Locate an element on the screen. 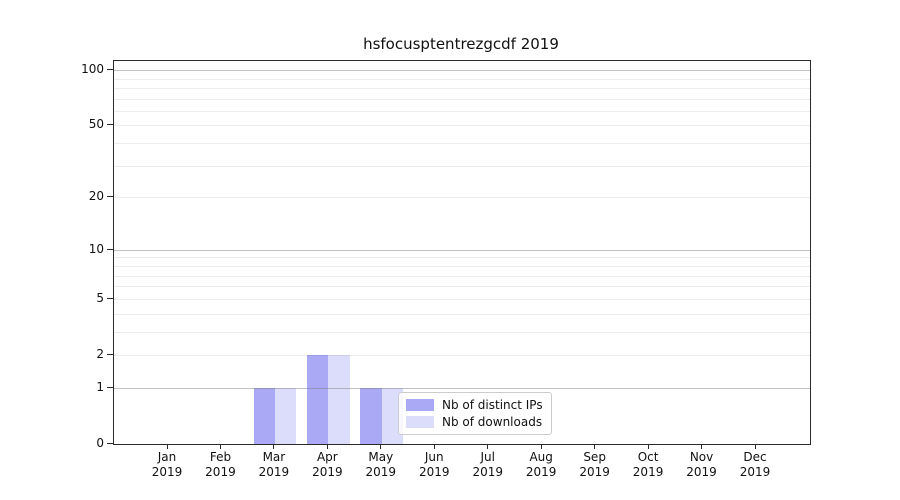 This screenshot has height=500, width=900. x-tick-label-aug: Aug 2019 is located at coordinates (541, 465).